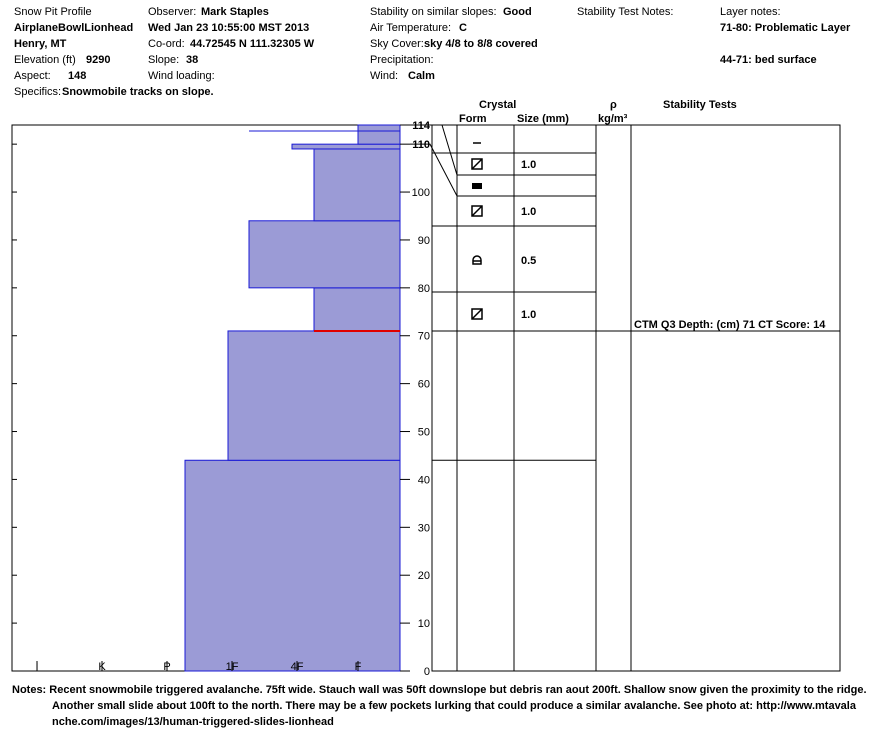 The height and width of the screenshot is (750, 888). What do you see at coordinates (192, 60) in the screenshot?
I see `slope-value: 38` at bounding box center [192, 60].